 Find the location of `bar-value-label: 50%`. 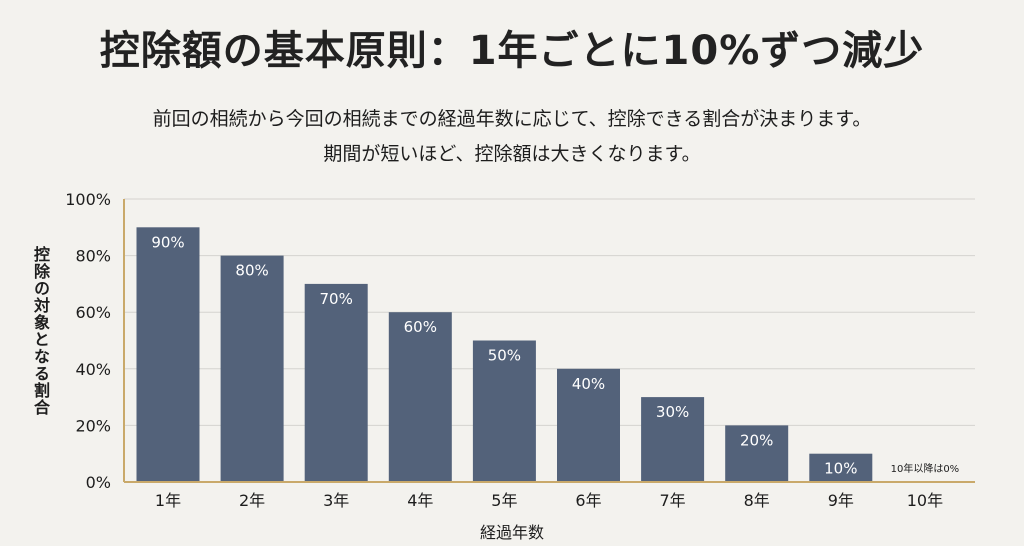

bar-value-label: 50% is located at coordinates (504, 356).